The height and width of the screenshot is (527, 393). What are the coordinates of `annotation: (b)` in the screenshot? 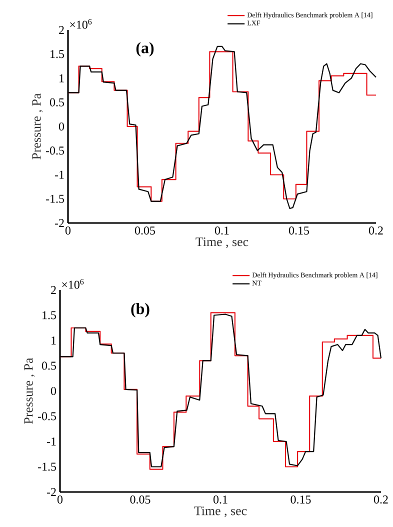 It's located at (140, 310).